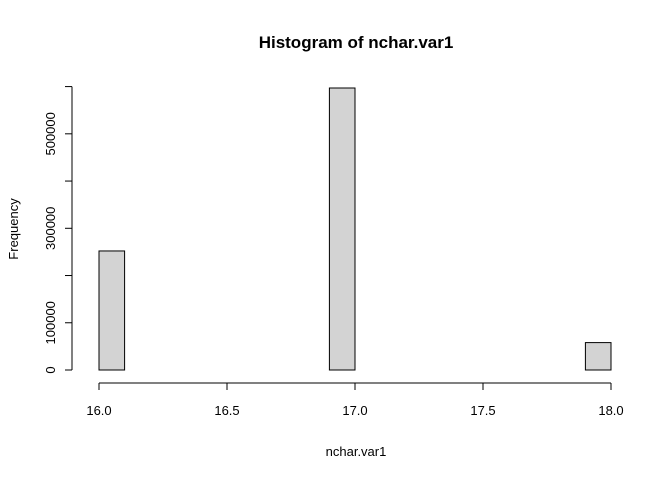 Image resolution: width=672 pixels, height=480 pixels. I want to click on y-tick-label: 300000, so click(50, 228).